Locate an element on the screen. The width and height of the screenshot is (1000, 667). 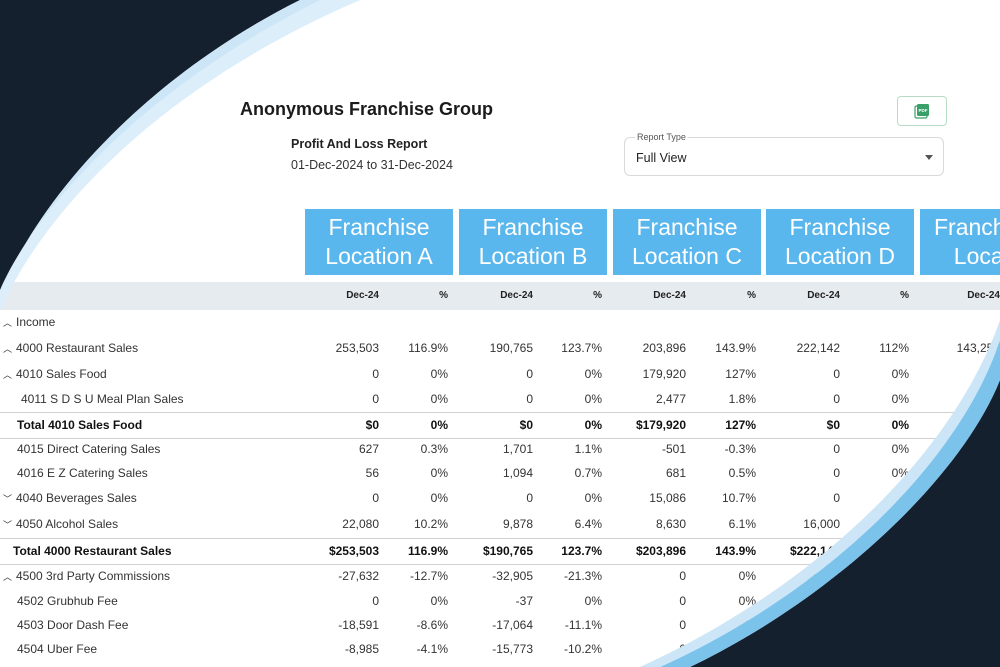
row-label-text: 4016 E Z Catering Sales is located at coordinates (82, 473).